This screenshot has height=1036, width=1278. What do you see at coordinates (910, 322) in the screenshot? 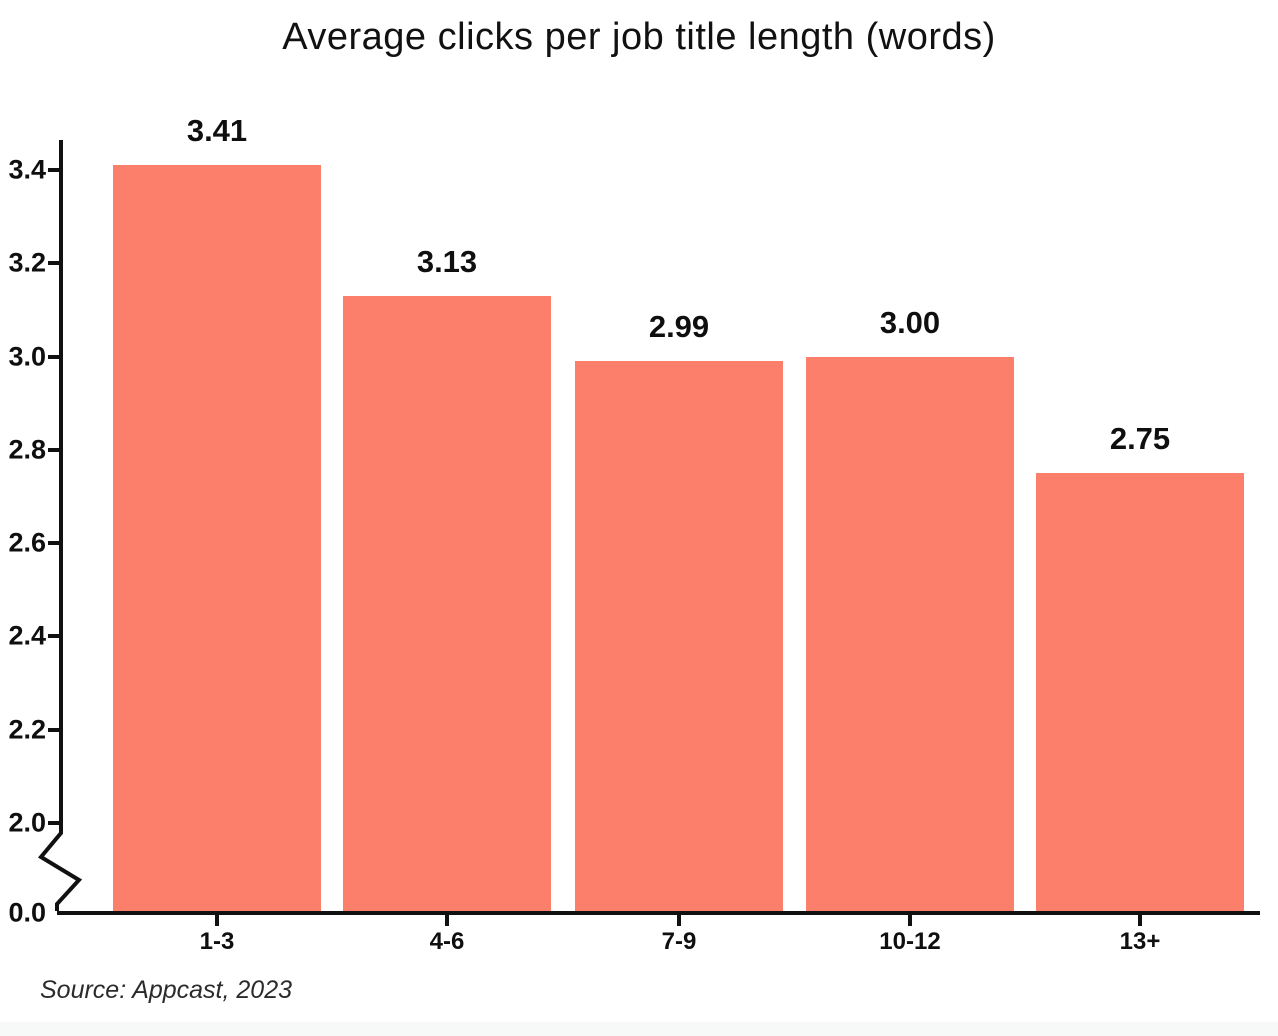
I see `bar-value-label: 3.00` at bounding box center [910, 322].